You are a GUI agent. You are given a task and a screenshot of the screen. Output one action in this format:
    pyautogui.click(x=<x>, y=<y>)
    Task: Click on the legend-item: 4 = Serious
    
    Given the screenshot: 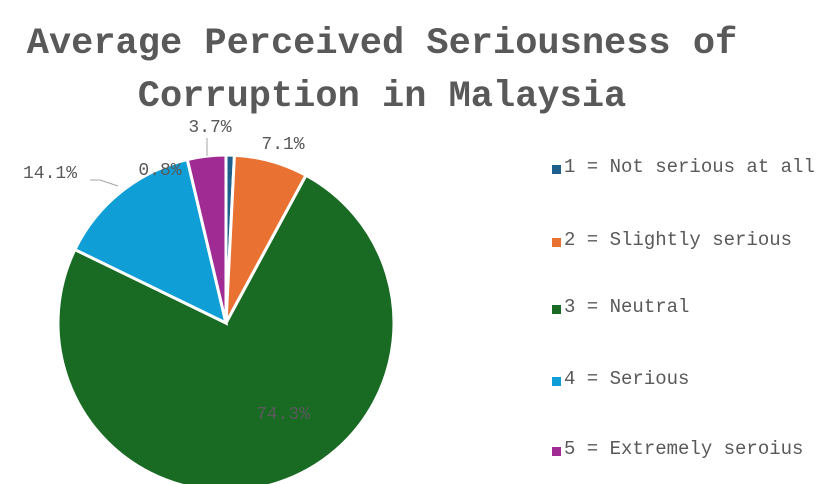 What is the action you would take?
    pyautogui.click(x=687, y=379)
    